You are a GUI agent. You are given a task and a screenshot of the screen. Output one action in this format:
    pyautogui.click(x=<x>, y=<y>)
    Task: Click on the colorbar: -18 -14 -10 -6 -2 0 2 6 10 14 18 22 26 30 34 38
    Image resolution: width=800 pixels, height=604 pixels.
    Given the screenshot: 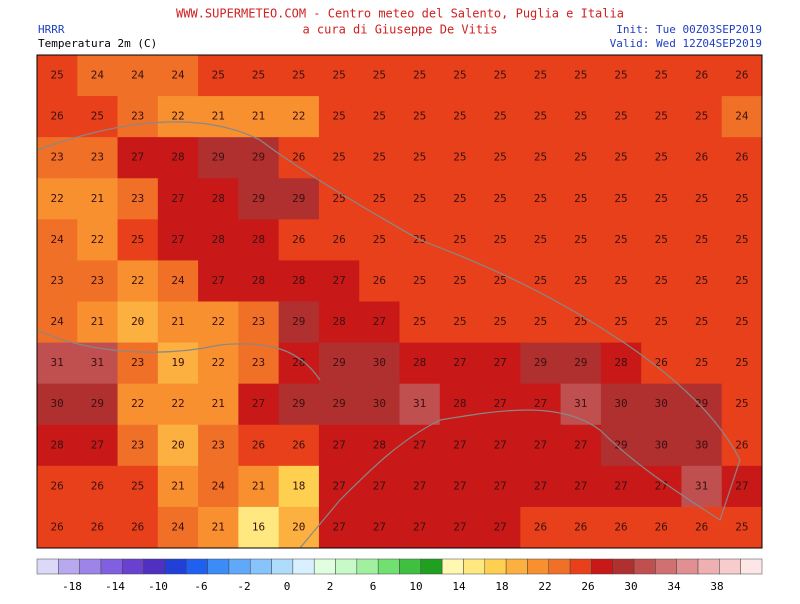 What is the action you would take?
    pyautogui.click(x=399, y=575)
    